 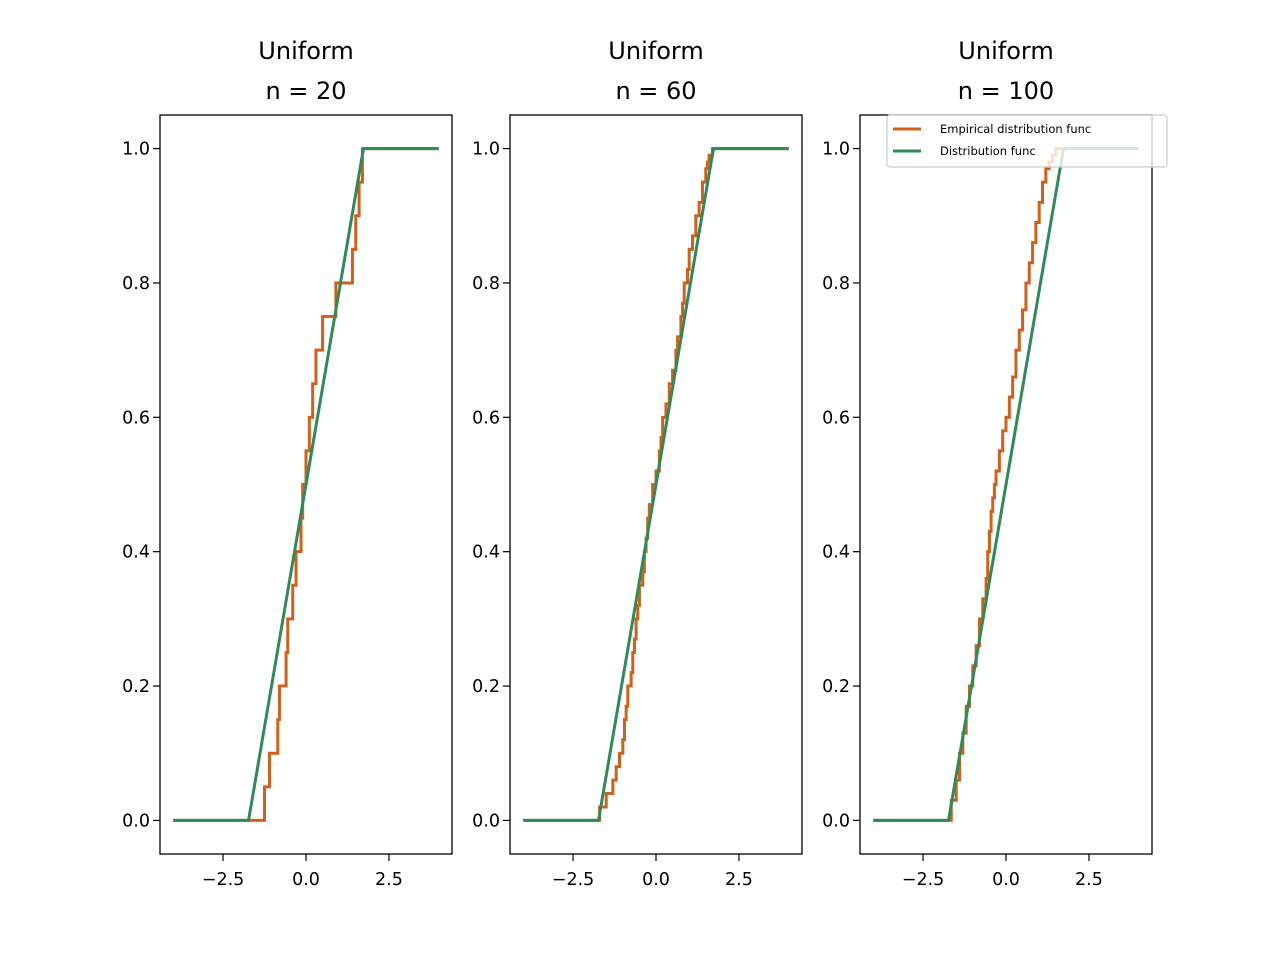 What do you see at coordinates (1015, 129) in the screenshot?
I see `legend-label-empirical: Empirical distribution func` at bounding box center [1015, 129].